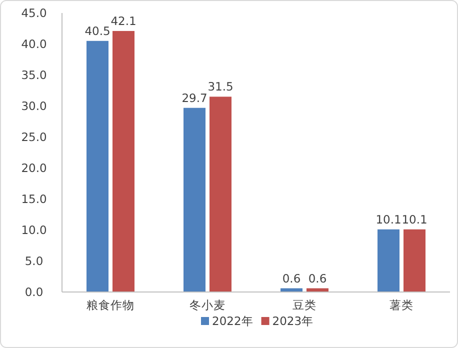 The height and width of the screenshot is (348, 458). Describe the element at coordinates (34, 75) in the screenshot. I see `y-tick-label: 35.0` at that location.